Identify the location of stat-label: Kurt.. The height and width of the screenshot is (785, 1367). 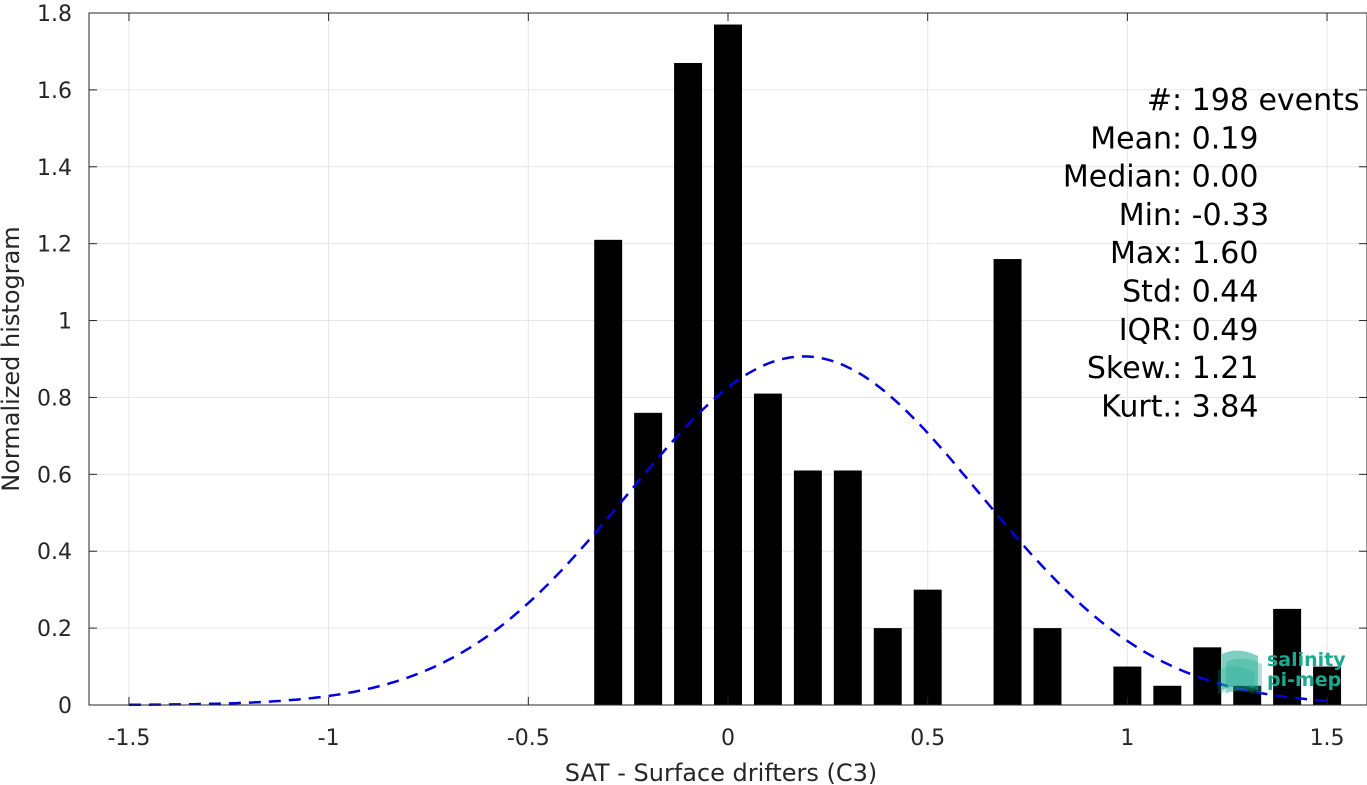
(1136, 406).